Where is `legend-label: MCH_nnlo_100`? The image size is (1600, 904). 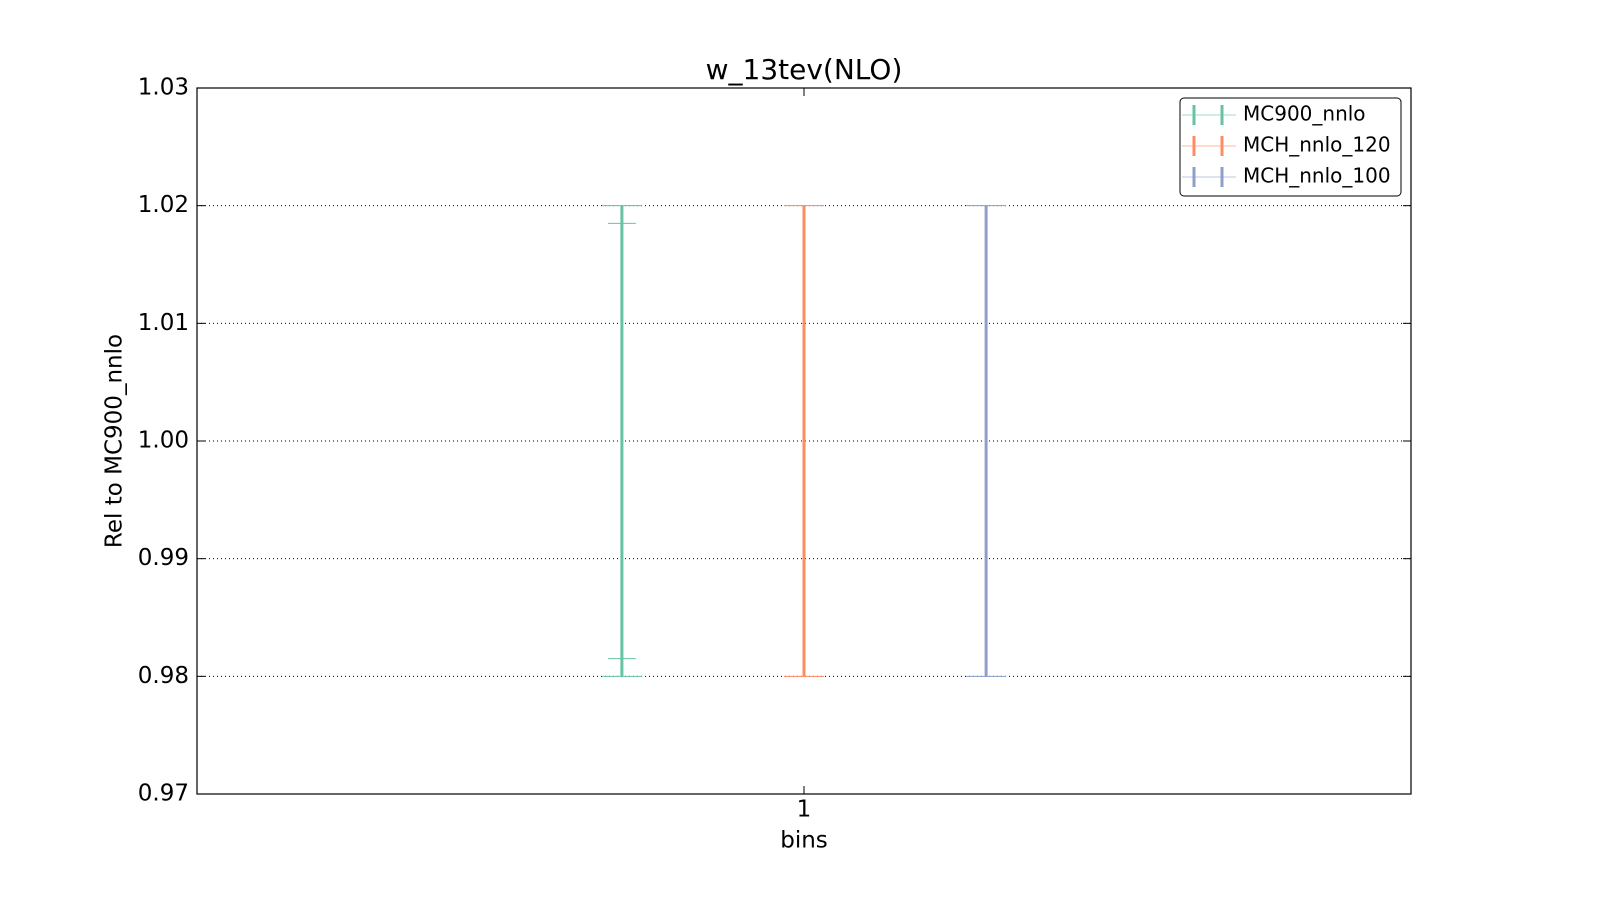 legend-label: MCH_nnlo_100 is located at coordinates (1317, 176).